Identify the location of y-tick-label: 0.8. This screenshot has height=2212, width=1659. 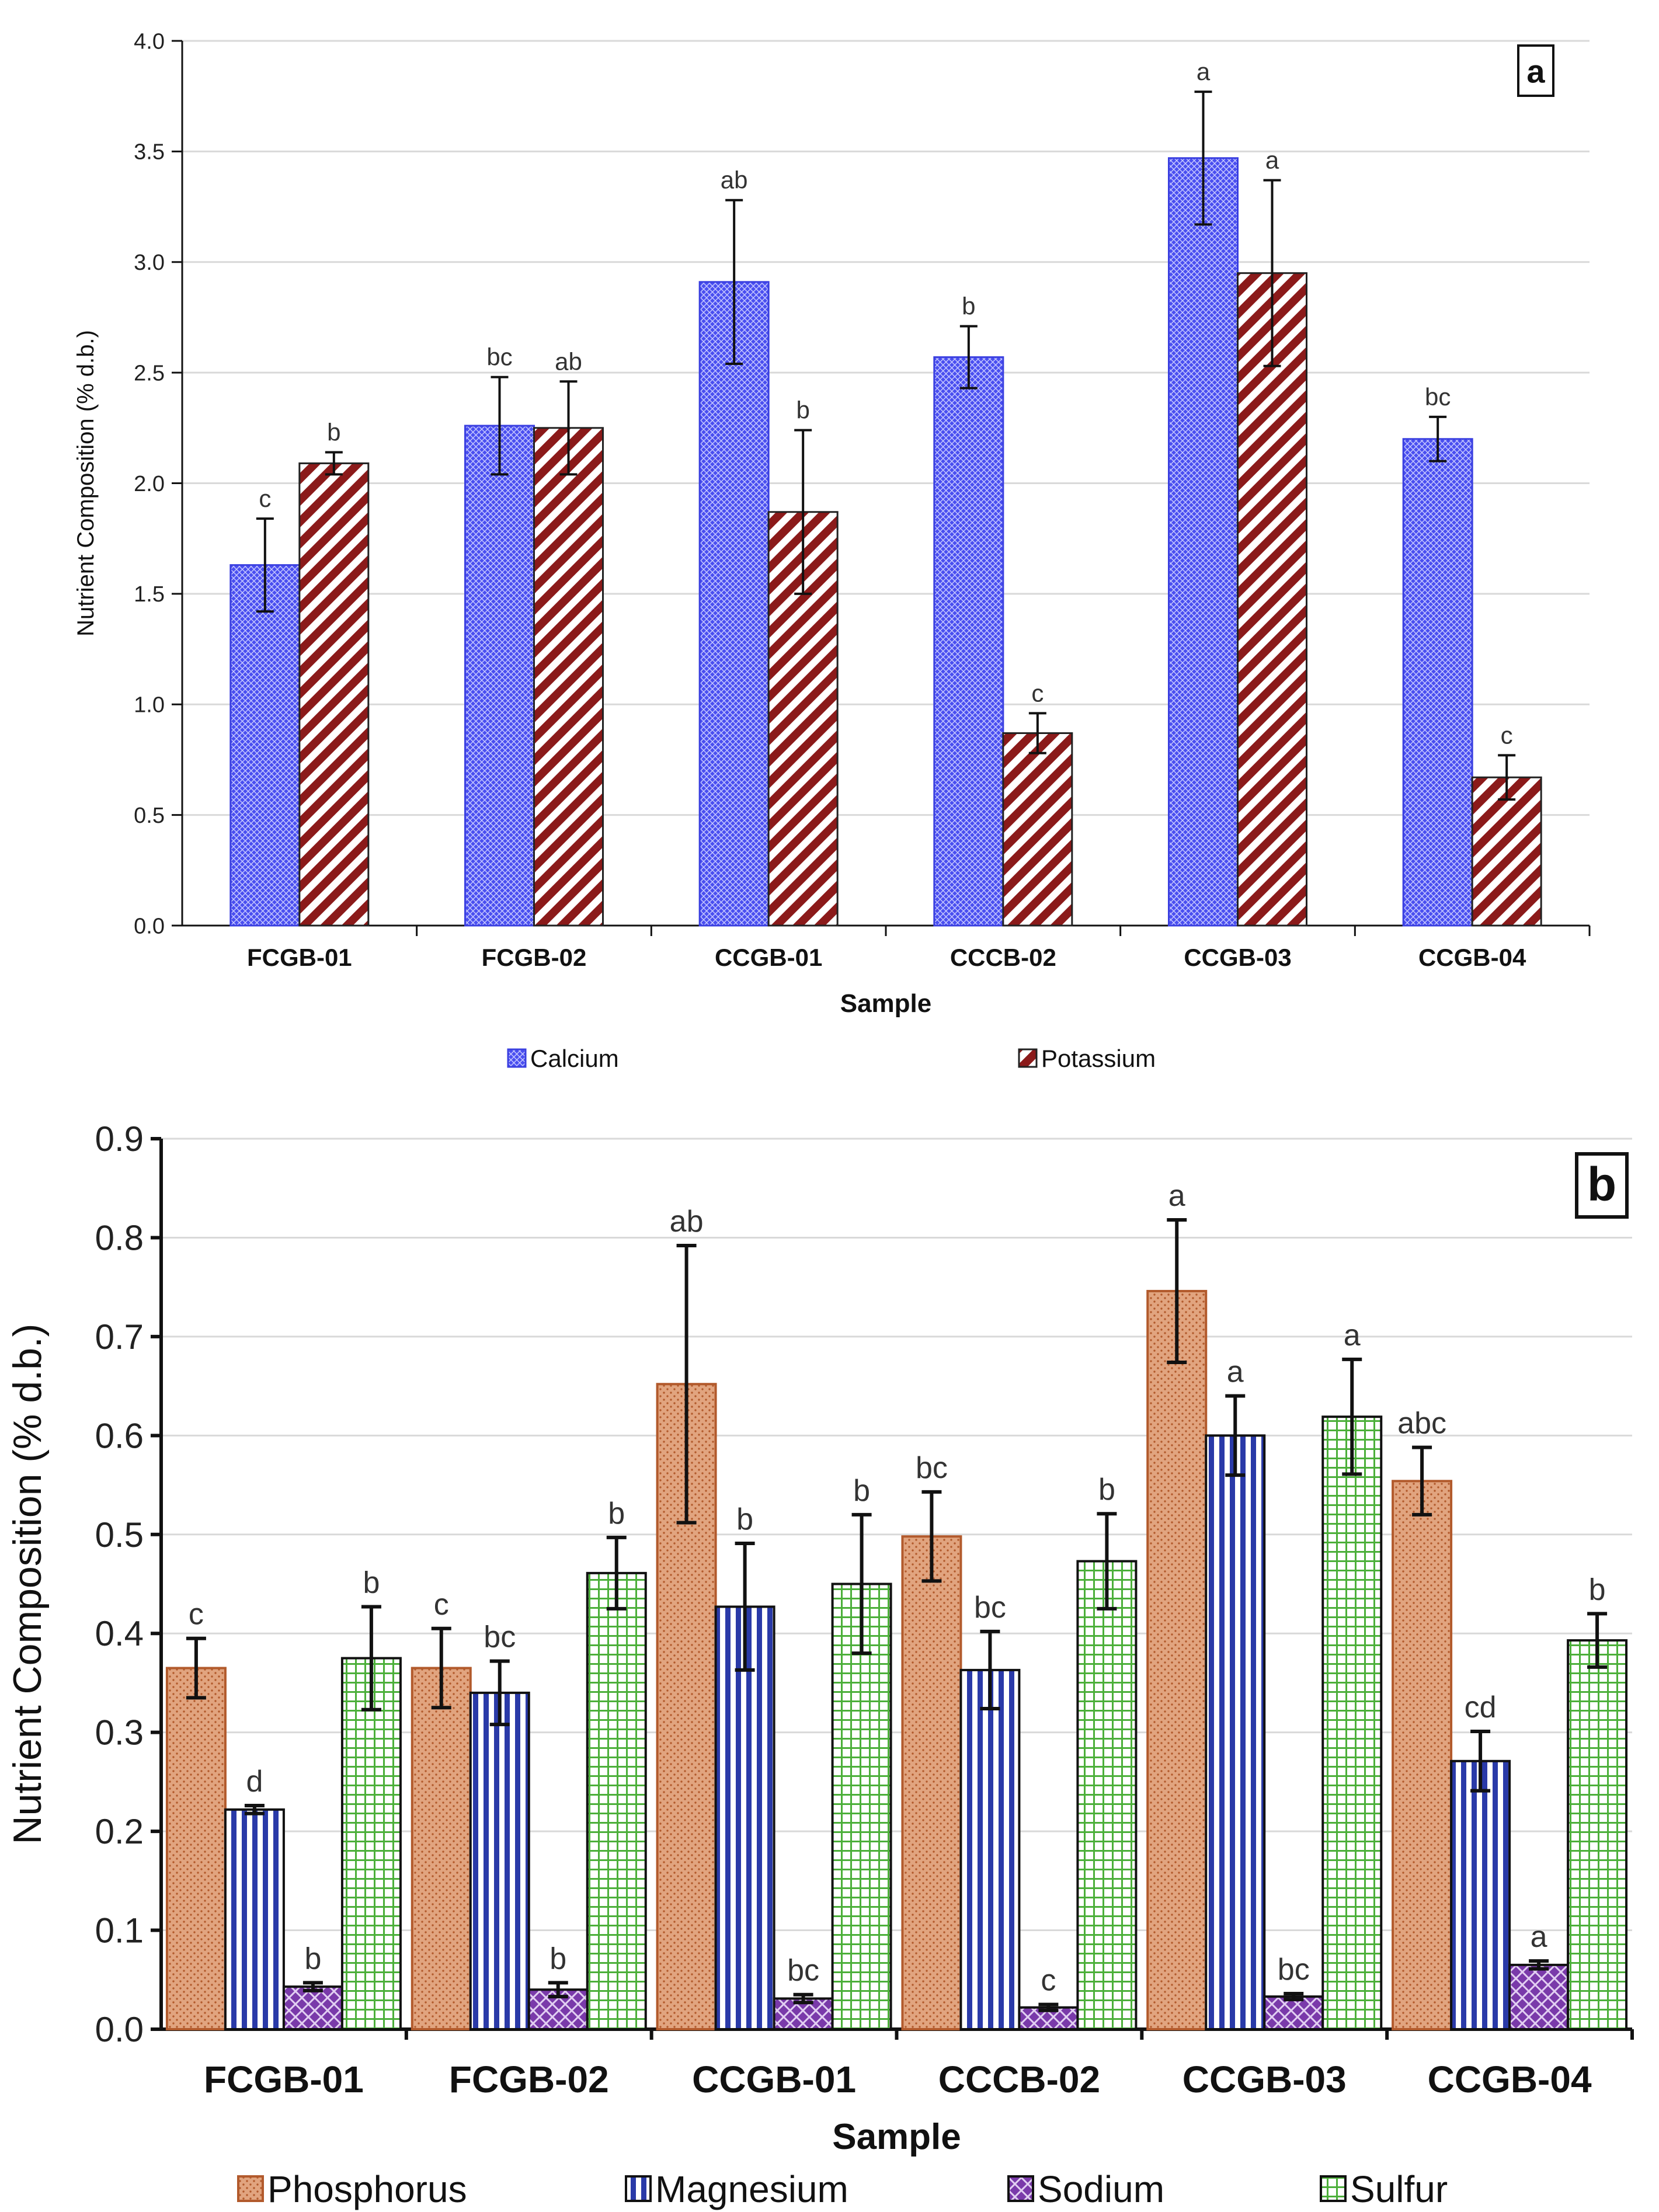
(119, 1237).